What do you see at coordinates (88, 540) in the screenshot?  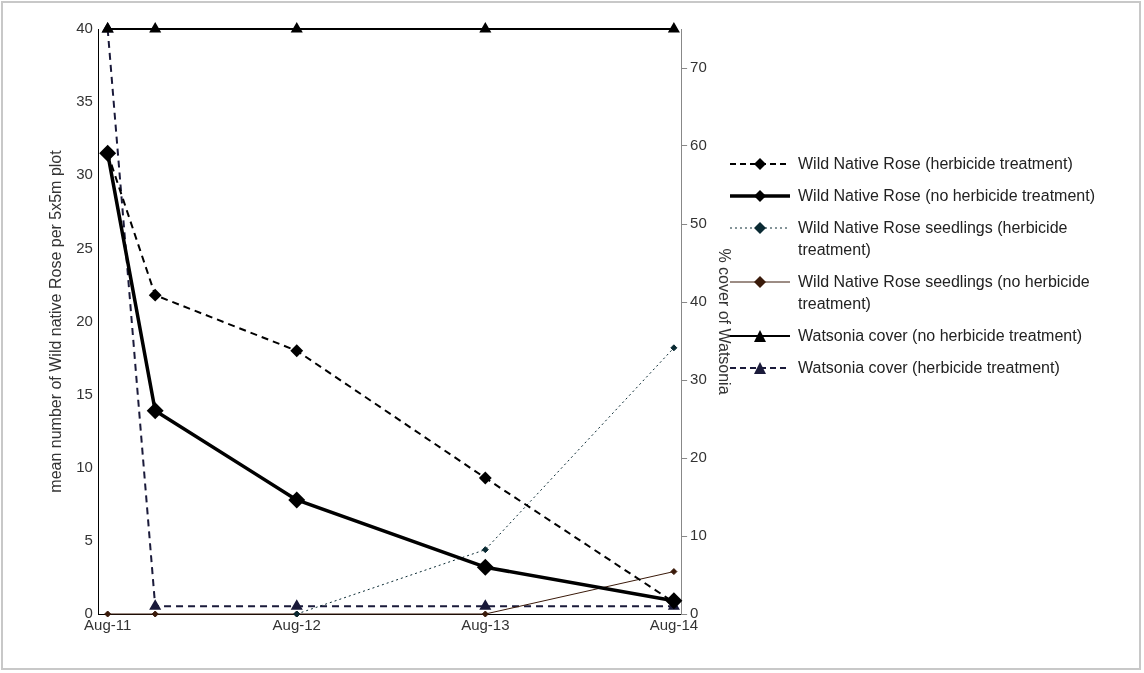 I see `y-tick-label: 5` at bounding box center [88, 540].